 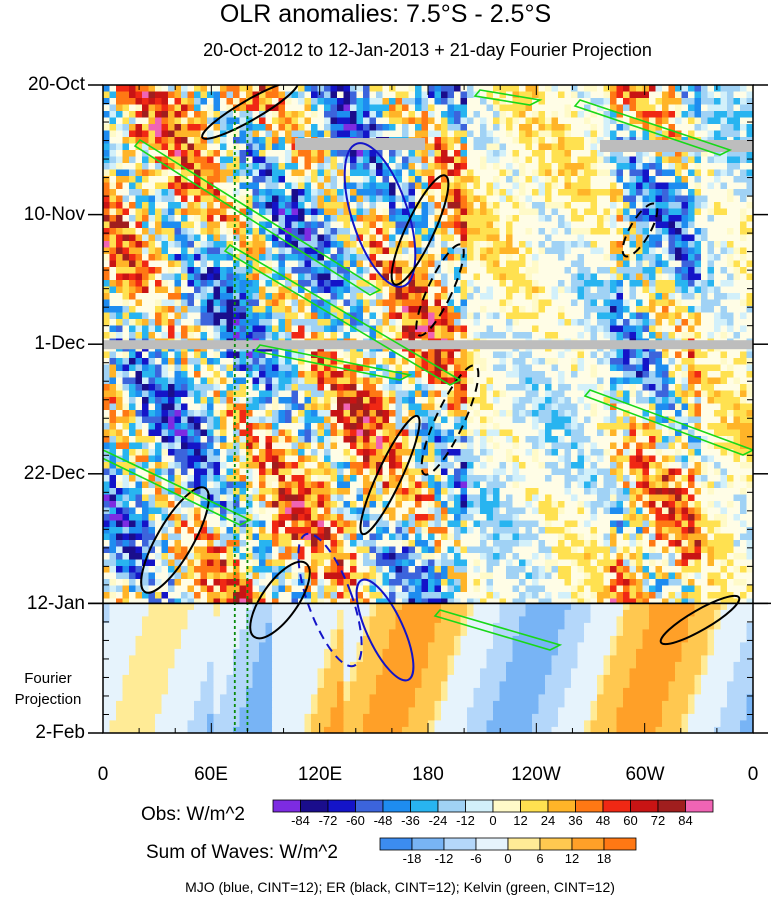 What do you see at coordinates (536, 774) in the screenshot?
I see `x-tick-label: 120W` at bounding box center [536, 774].